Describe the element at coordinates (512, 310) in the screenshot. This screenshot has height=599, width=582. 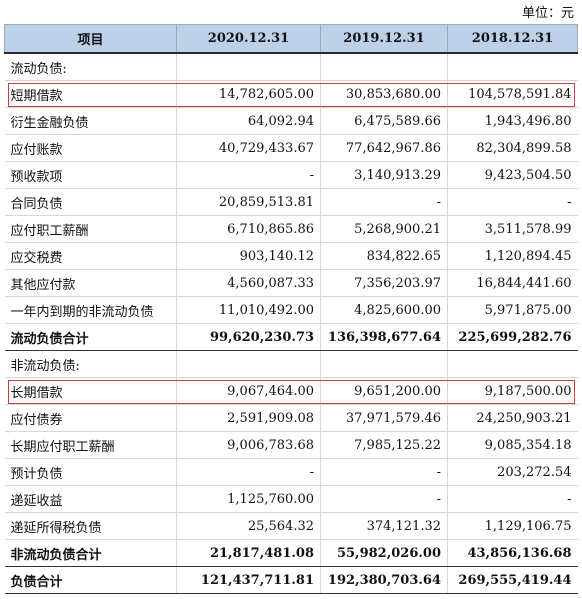
I see `row-value-2018: 5,971,875.00` at that location.